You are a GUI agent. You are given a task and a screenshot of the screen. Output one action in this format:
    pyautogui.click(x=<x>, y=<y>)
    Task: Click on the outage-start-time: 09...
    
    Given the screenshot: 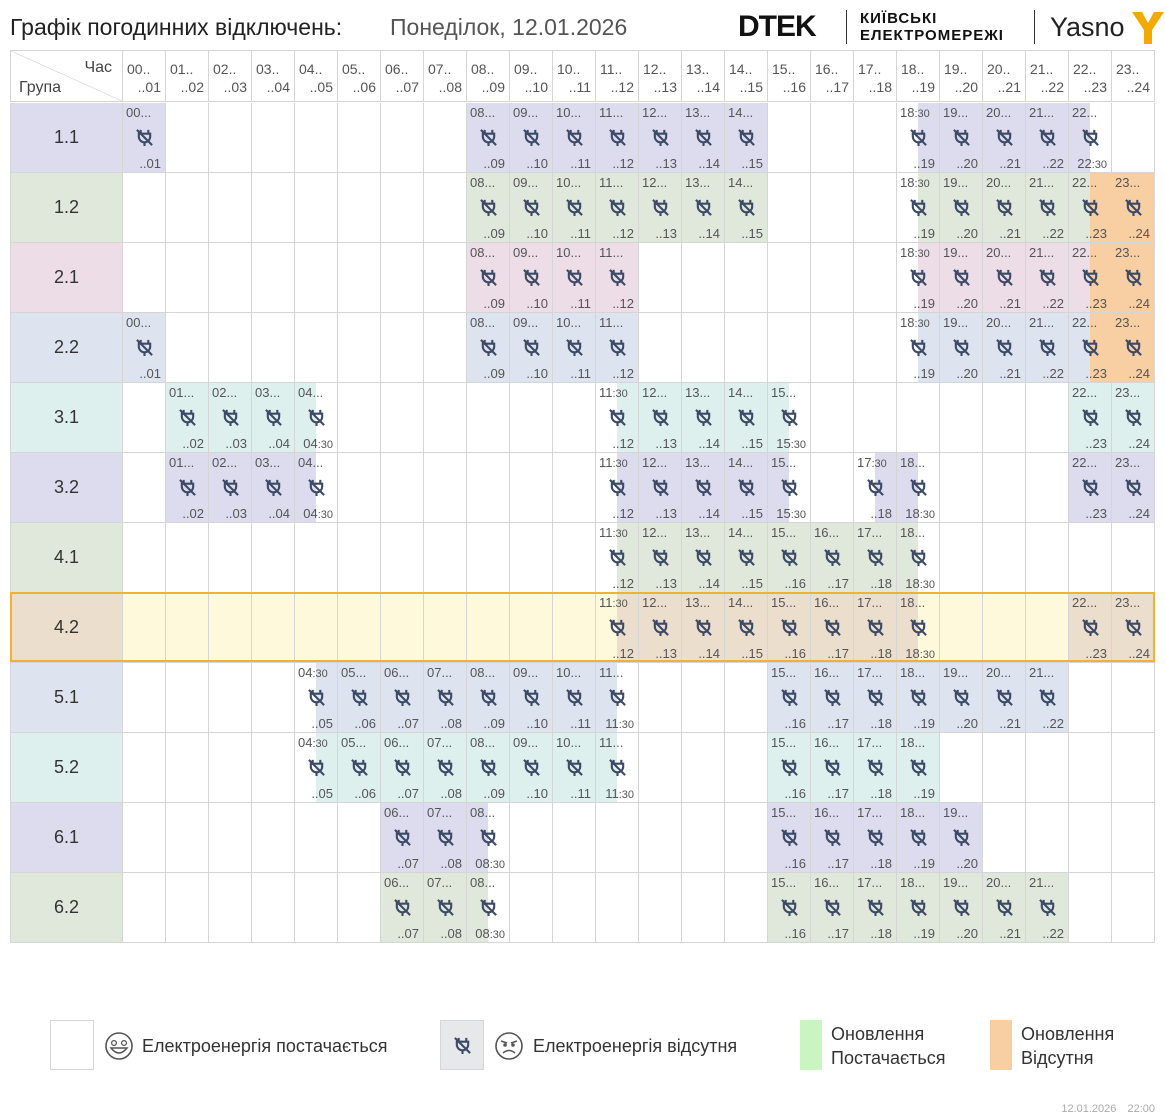 What is the action you would take?
    pyautogui.click(x=526, y=742)
    